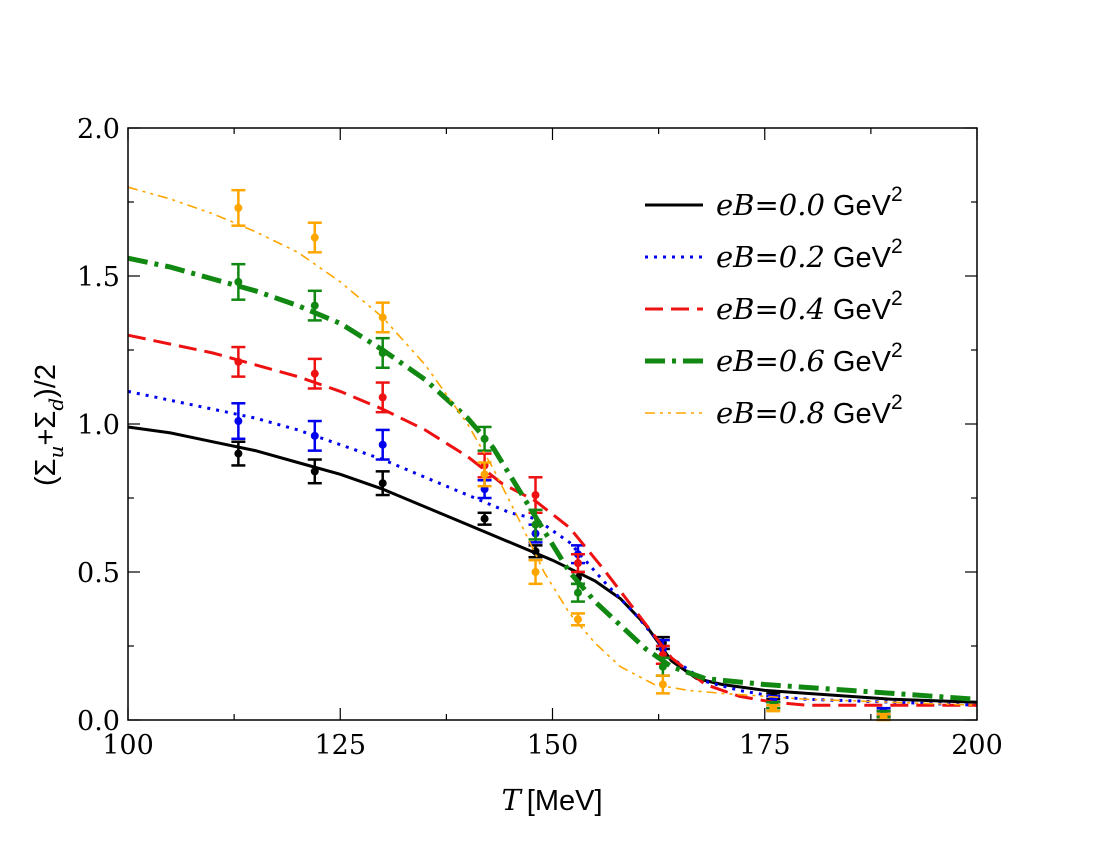  I want to click on y-axis-open: (, so click(46, 481).